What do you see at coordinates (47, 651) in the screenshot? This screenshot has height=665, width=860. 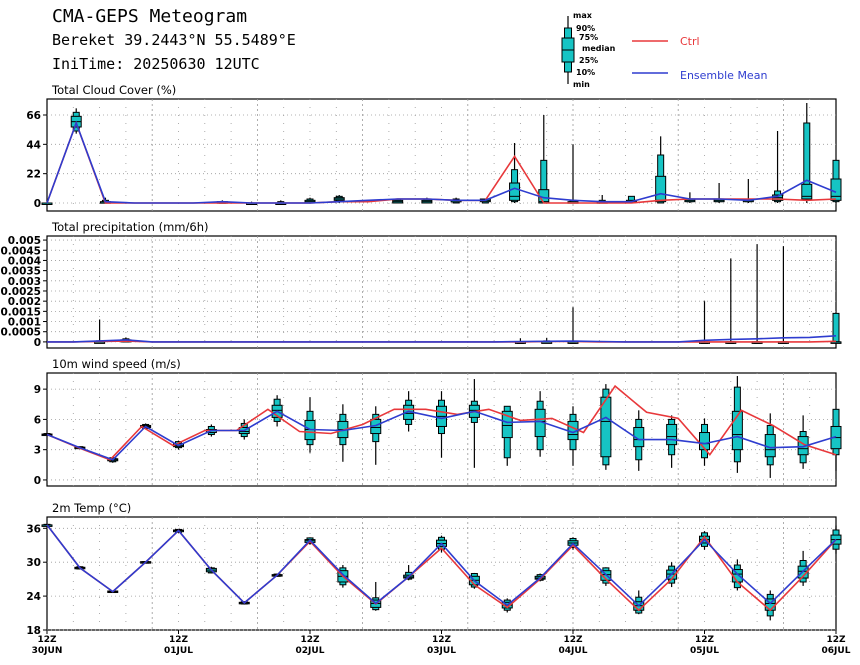 I see `x-tick-date: 30JUN` at bounding box center [47, 651].